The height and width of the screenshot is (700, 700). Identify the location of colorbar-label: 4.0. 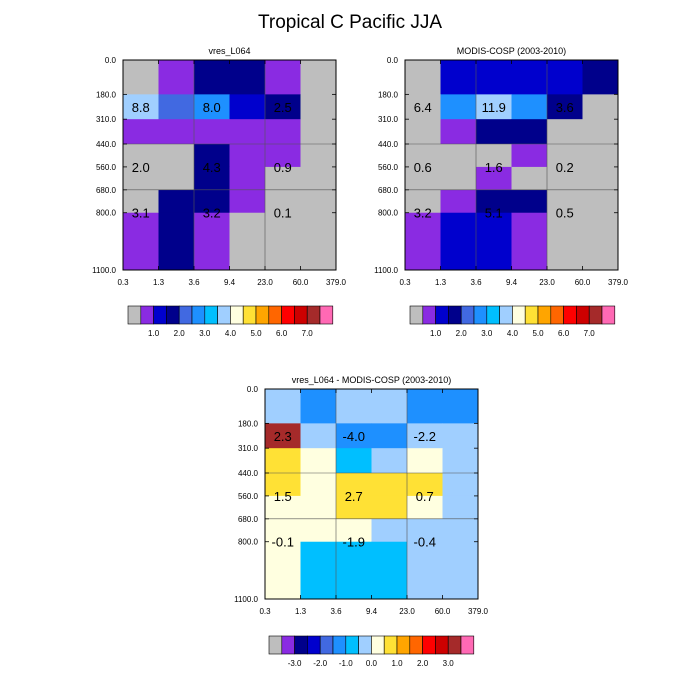
(513, 333).